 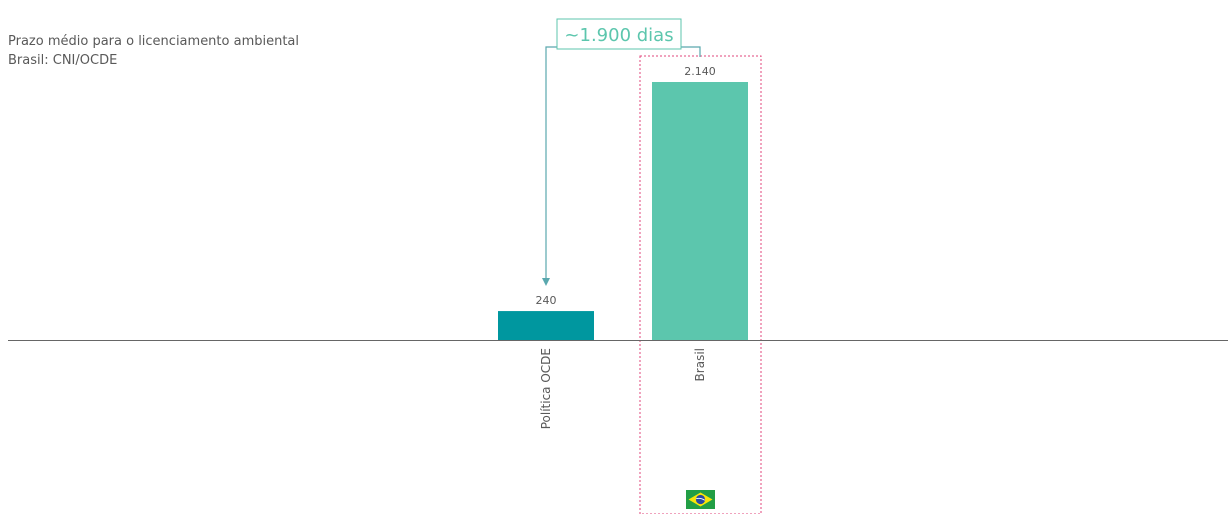 I want to click on bar-brasil, so click(x=700, y=211).